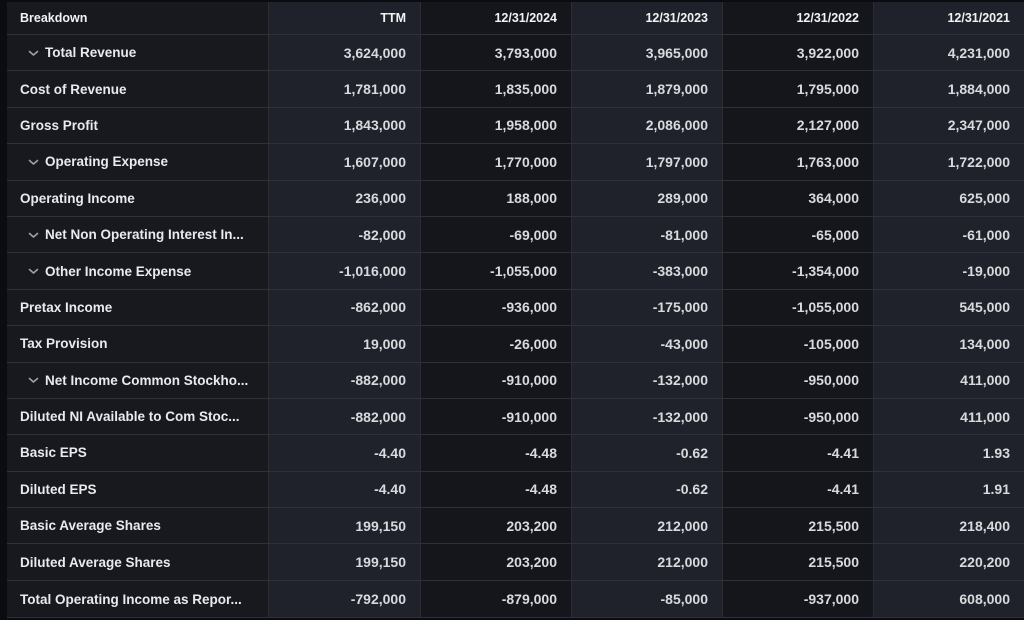  Describe the element at coordinates (797, 162) in the screenshot. I see `cell-value: 1,763,000` at that location.